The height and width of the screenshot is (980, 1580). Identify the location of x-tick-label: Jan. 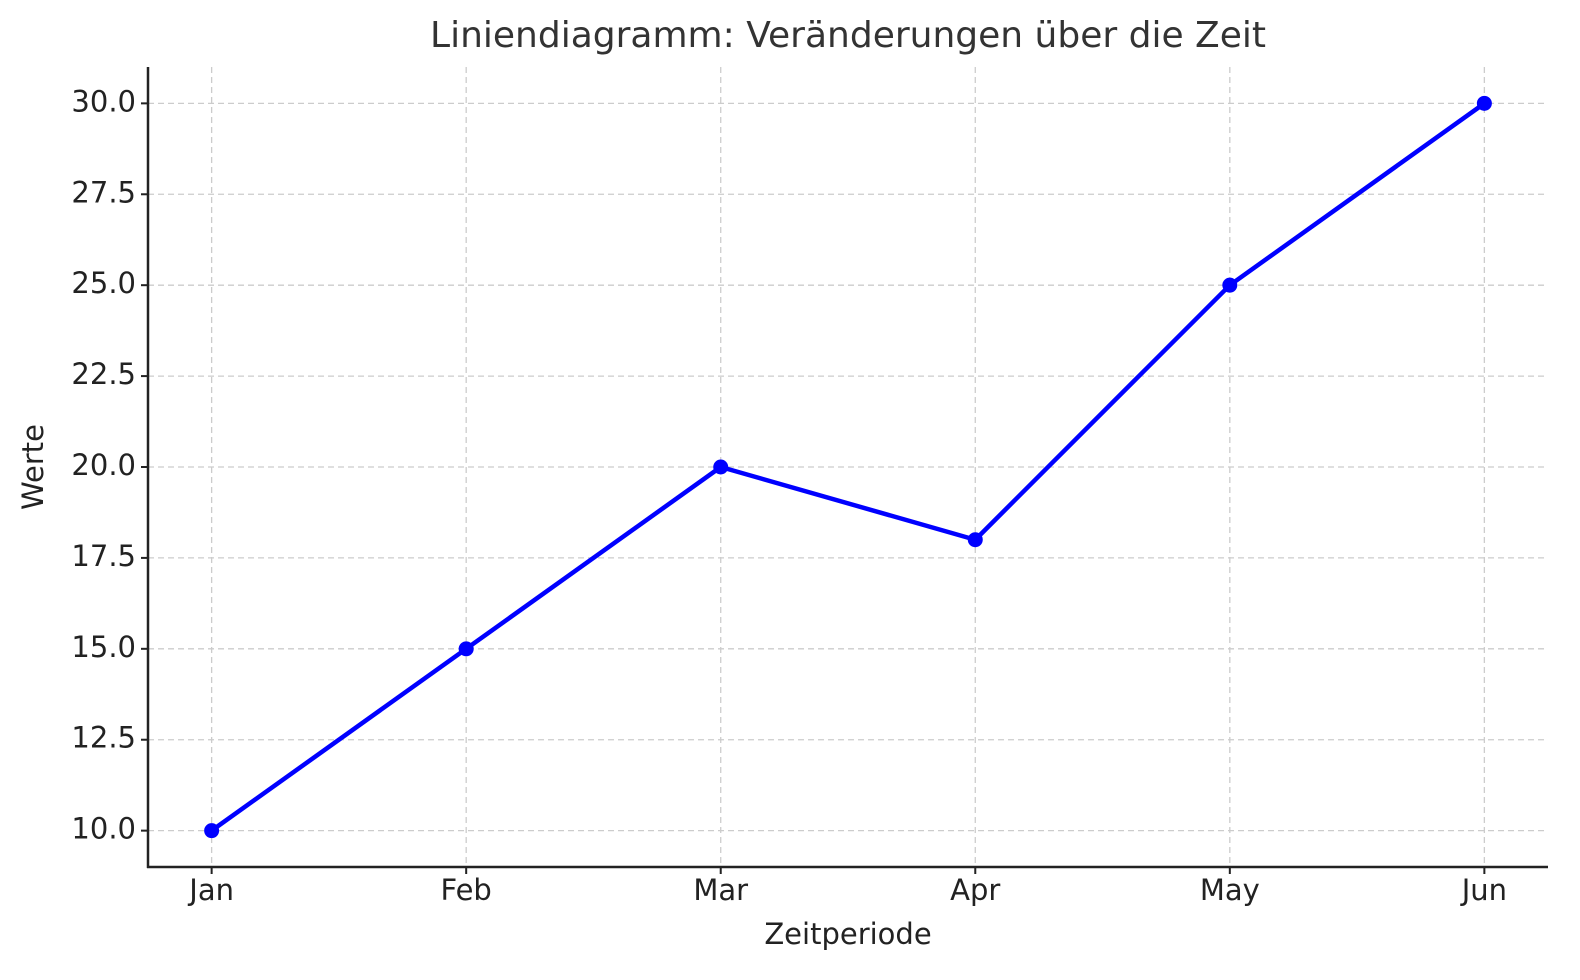
(210, 890).